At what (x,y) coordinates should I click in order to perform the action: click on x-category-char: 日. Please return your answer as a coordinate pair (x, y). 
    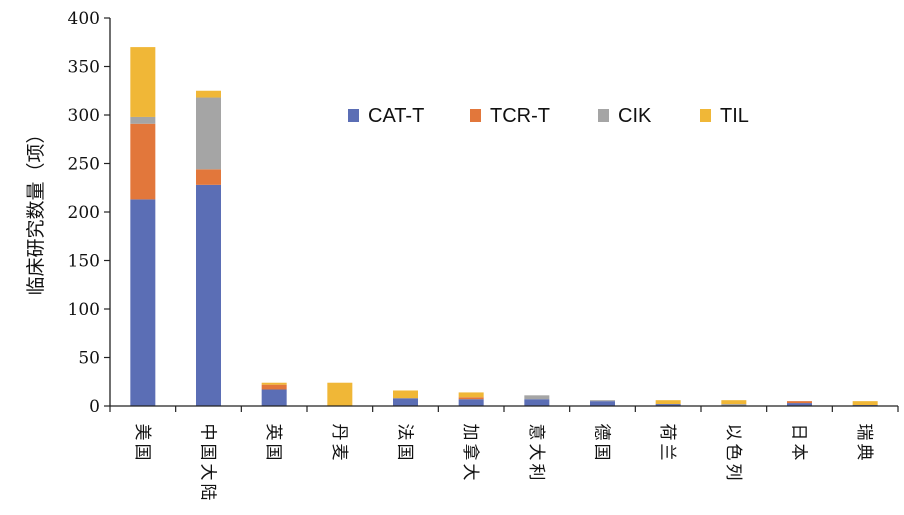
    Looking at the image, I should click on (799, 432).